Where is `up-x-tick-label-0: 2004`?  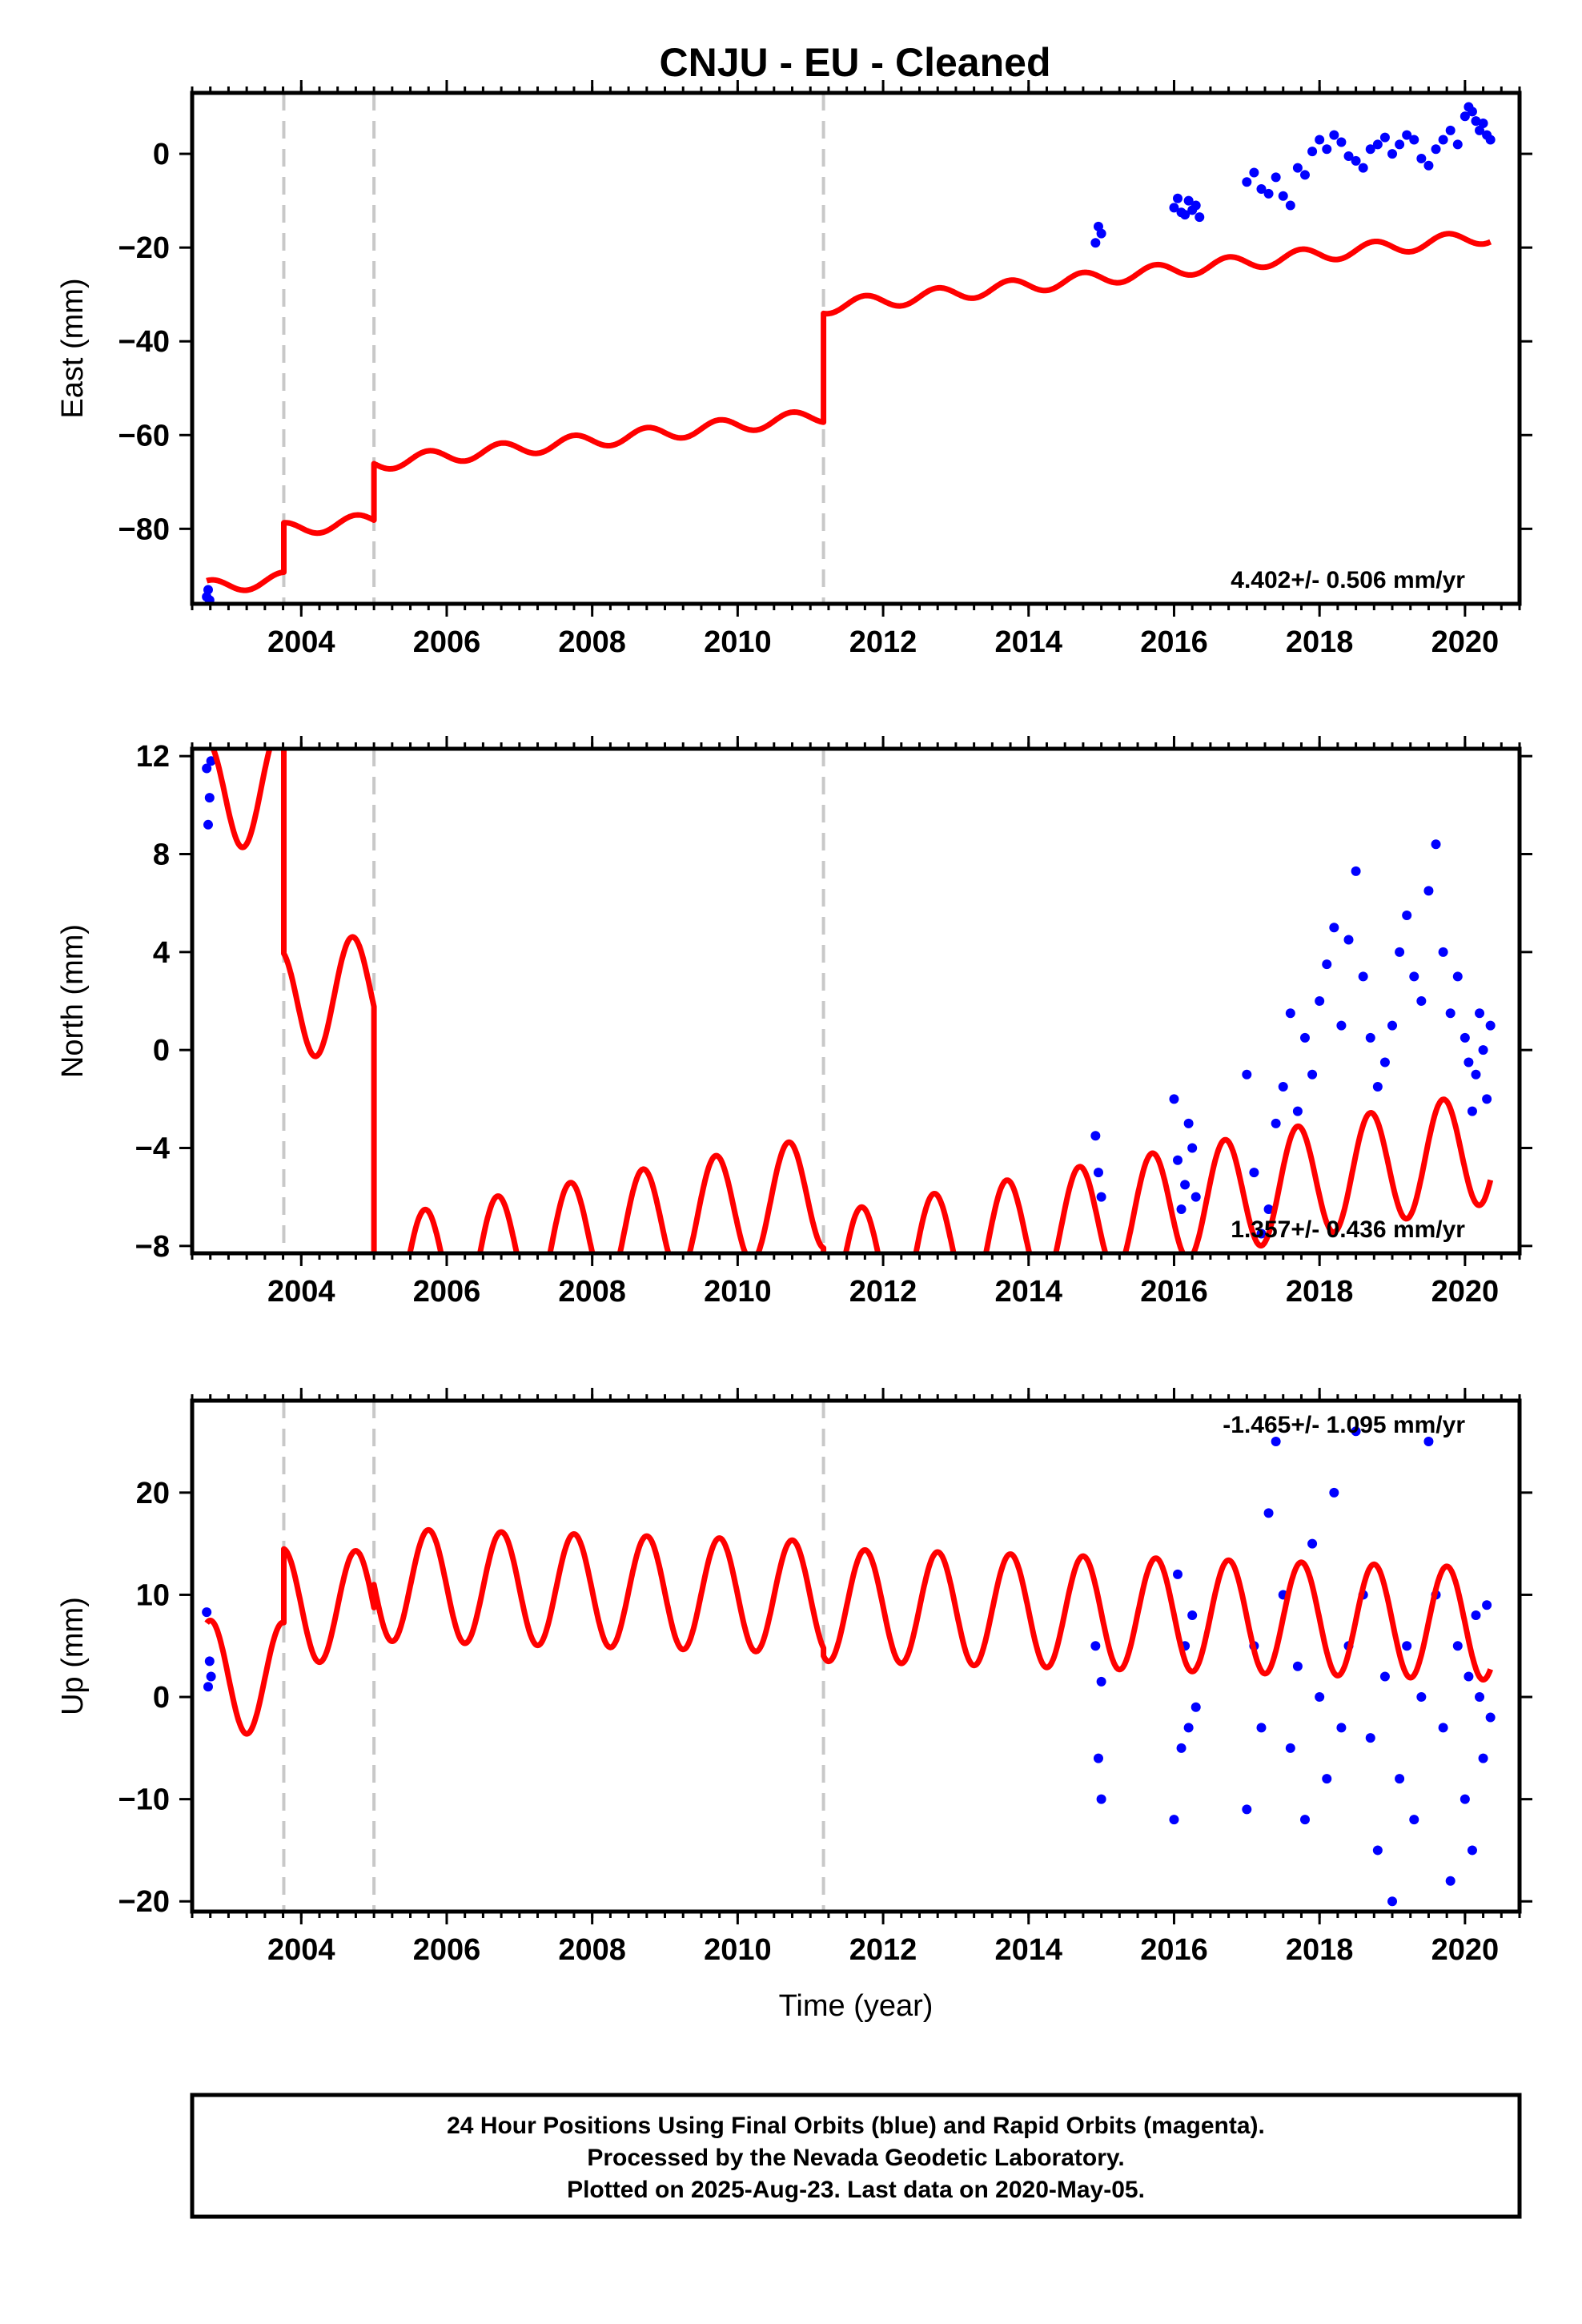 up-x-tick-label-0: 2004 is located at coordinates (301, 1950).